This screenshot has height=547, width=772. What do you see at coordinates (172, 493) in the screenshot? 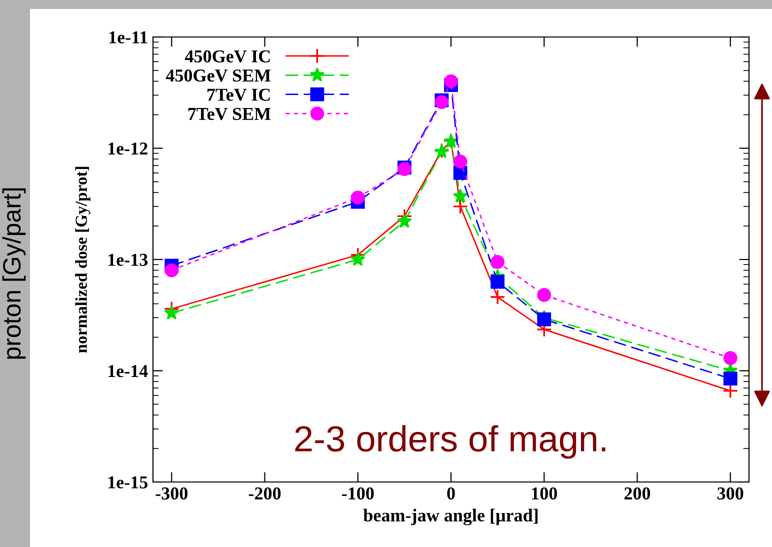
I see `x-tick-label: -300` at bounding box center [172, 493].